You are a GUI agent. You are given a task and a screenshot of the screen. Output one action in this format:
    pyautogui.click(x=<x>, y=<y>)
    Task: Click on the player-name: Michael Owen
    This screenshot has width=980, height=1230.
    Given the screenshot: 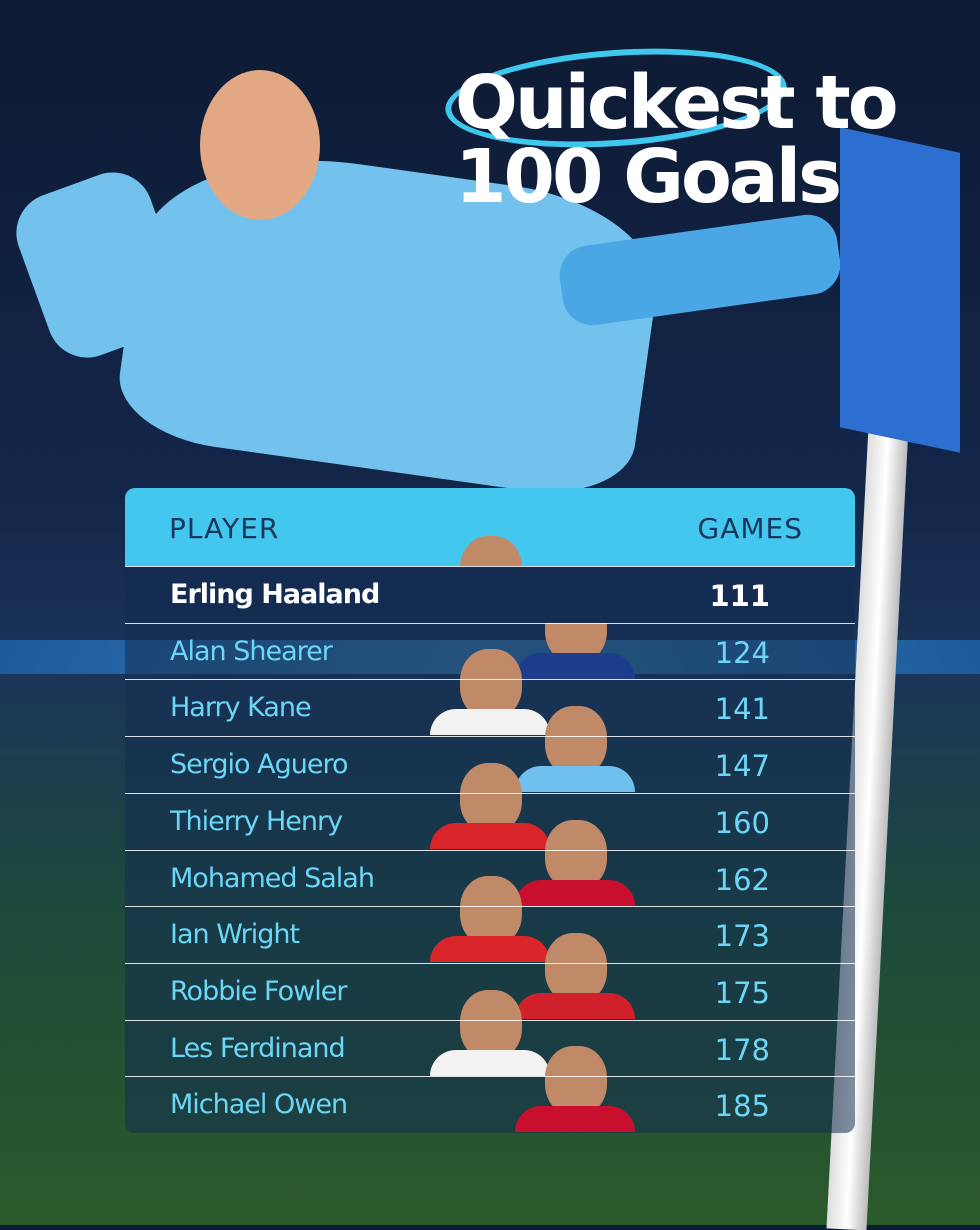 What is the action you would take?
    pyautogui.click(x=259, y=1105)
    